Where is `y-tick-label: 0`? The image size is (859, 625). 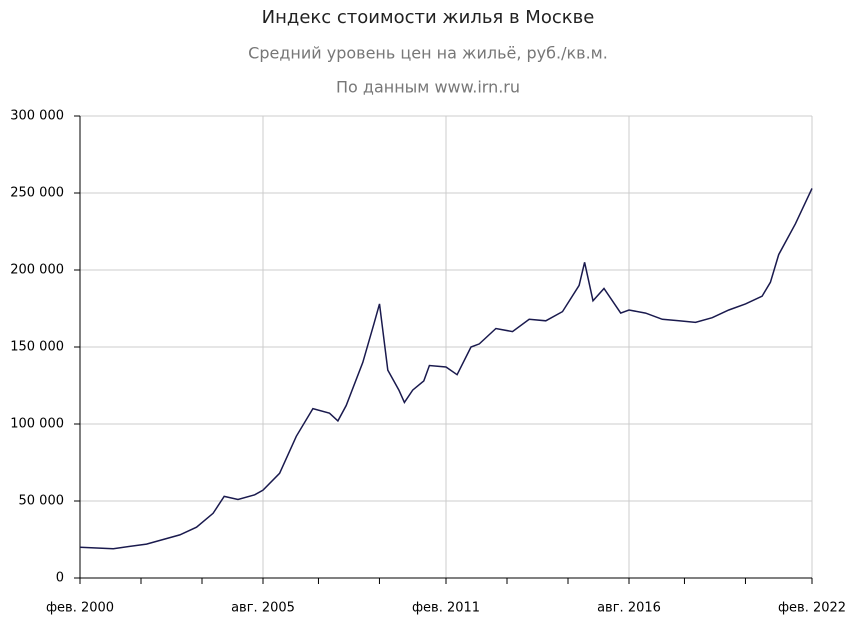
y-tick-label: 0 is located at coordinates (60, 578).